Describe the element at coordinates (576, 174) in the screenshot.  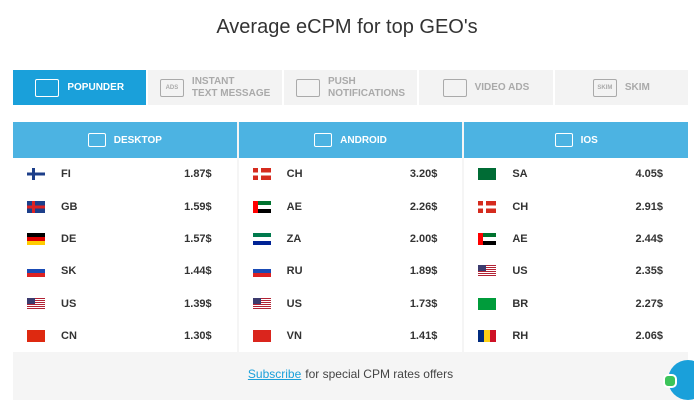
I see `geo-row: SA 4.05$` at that location.